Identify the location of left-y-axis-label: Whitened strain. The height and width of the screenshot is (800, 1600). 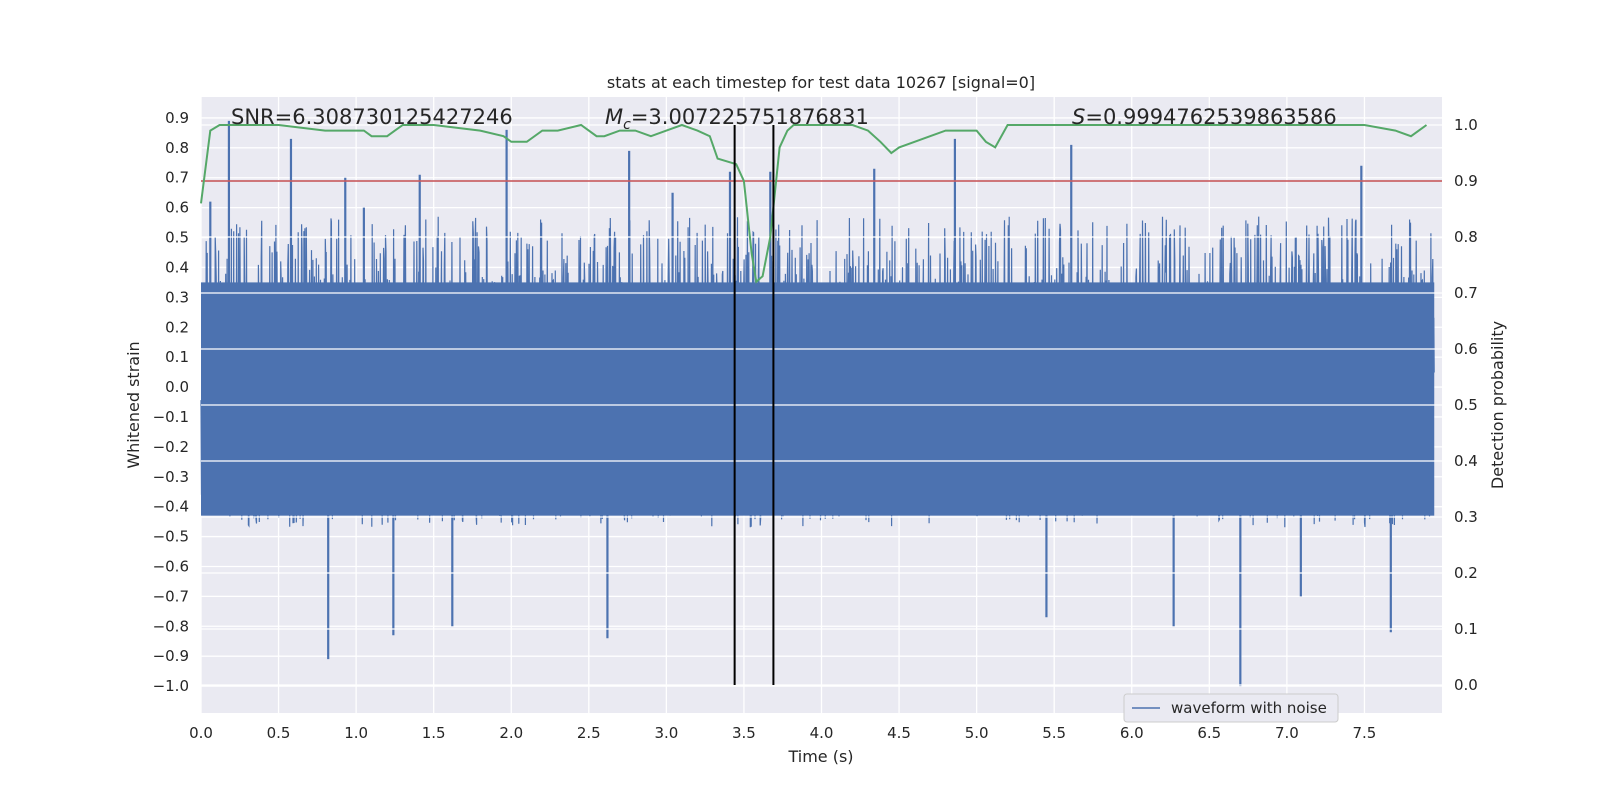
(133, 404).